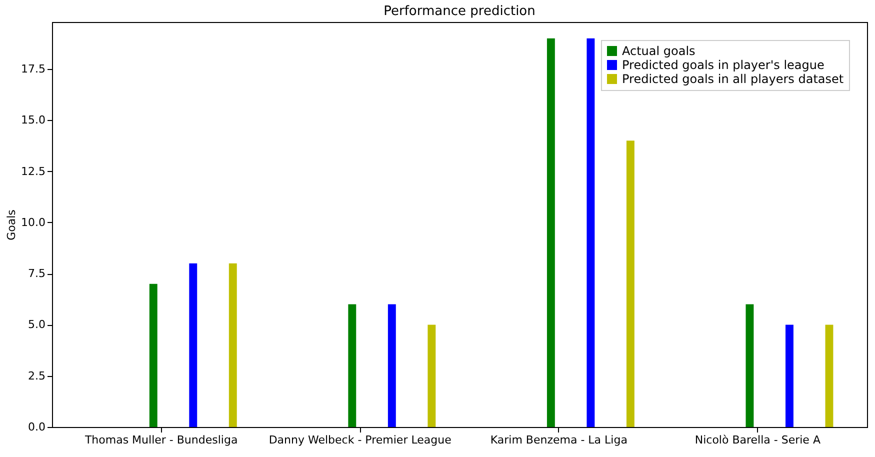 This screenshot has height=457, width=875. What do you see at coordinates (723, 65) in the screenshot?
I see `legend-label: Predicted goals in player's league` at bounding box center [723, 65].